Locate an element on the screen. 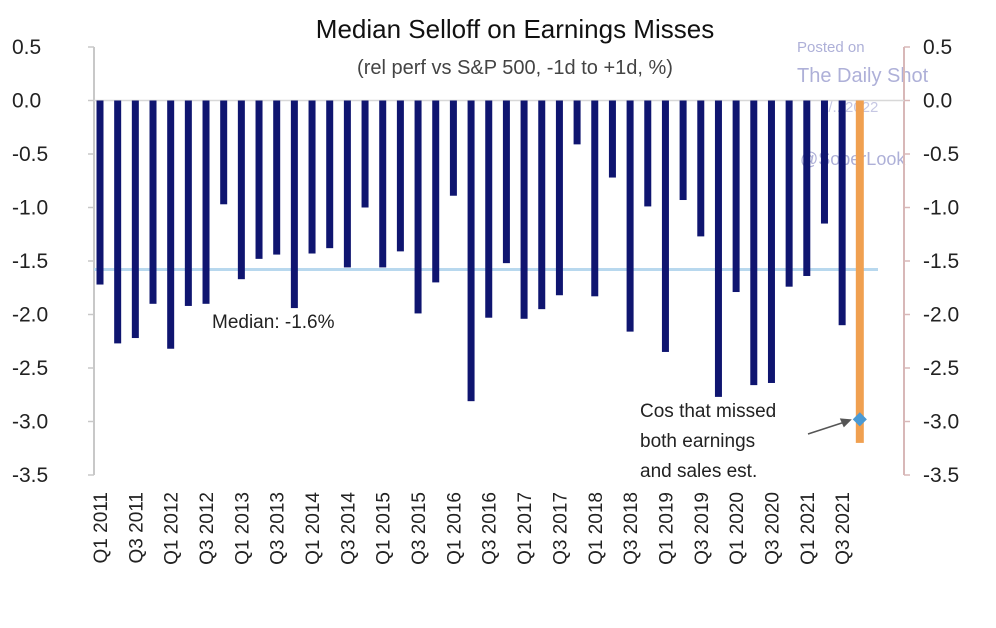 This screenshot has width=996, height=628. watermark-posted-on: Posted on is located at coordinates (831, 47).